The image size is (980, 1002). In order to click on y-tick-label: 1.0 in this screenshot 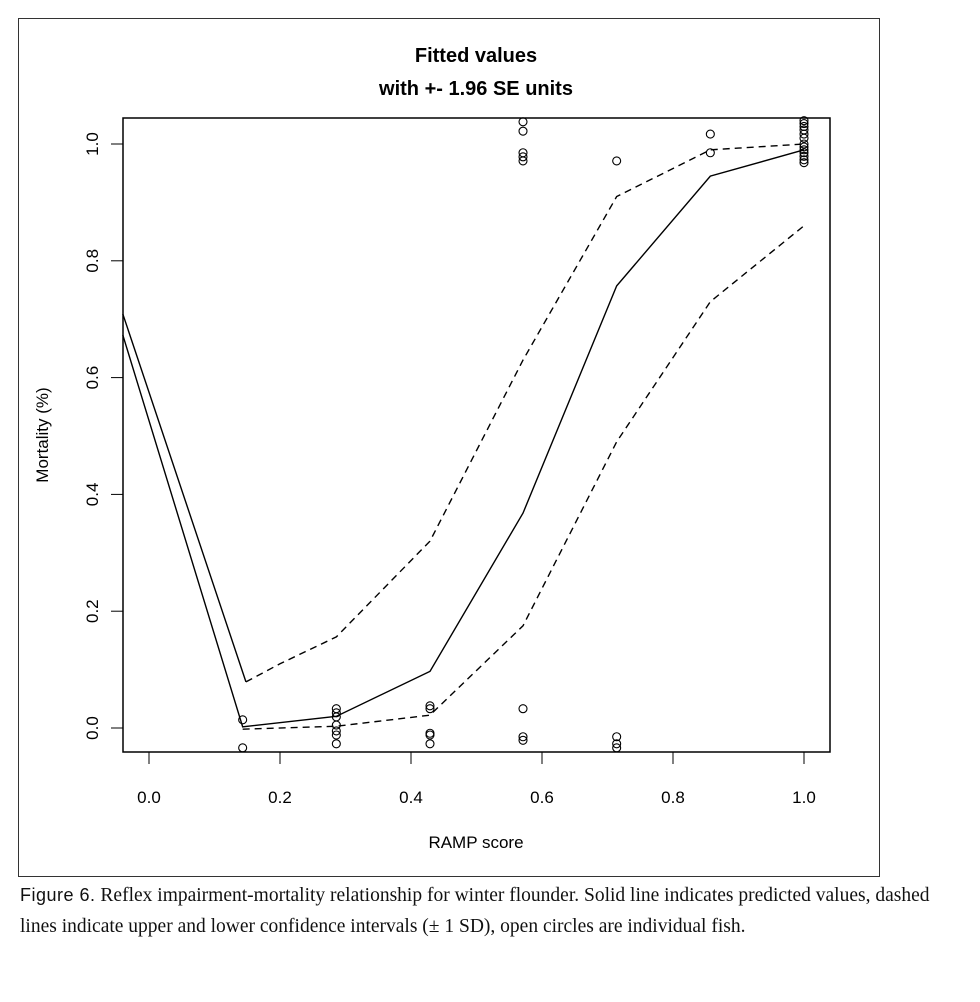, I will do `click(92, 144)`.